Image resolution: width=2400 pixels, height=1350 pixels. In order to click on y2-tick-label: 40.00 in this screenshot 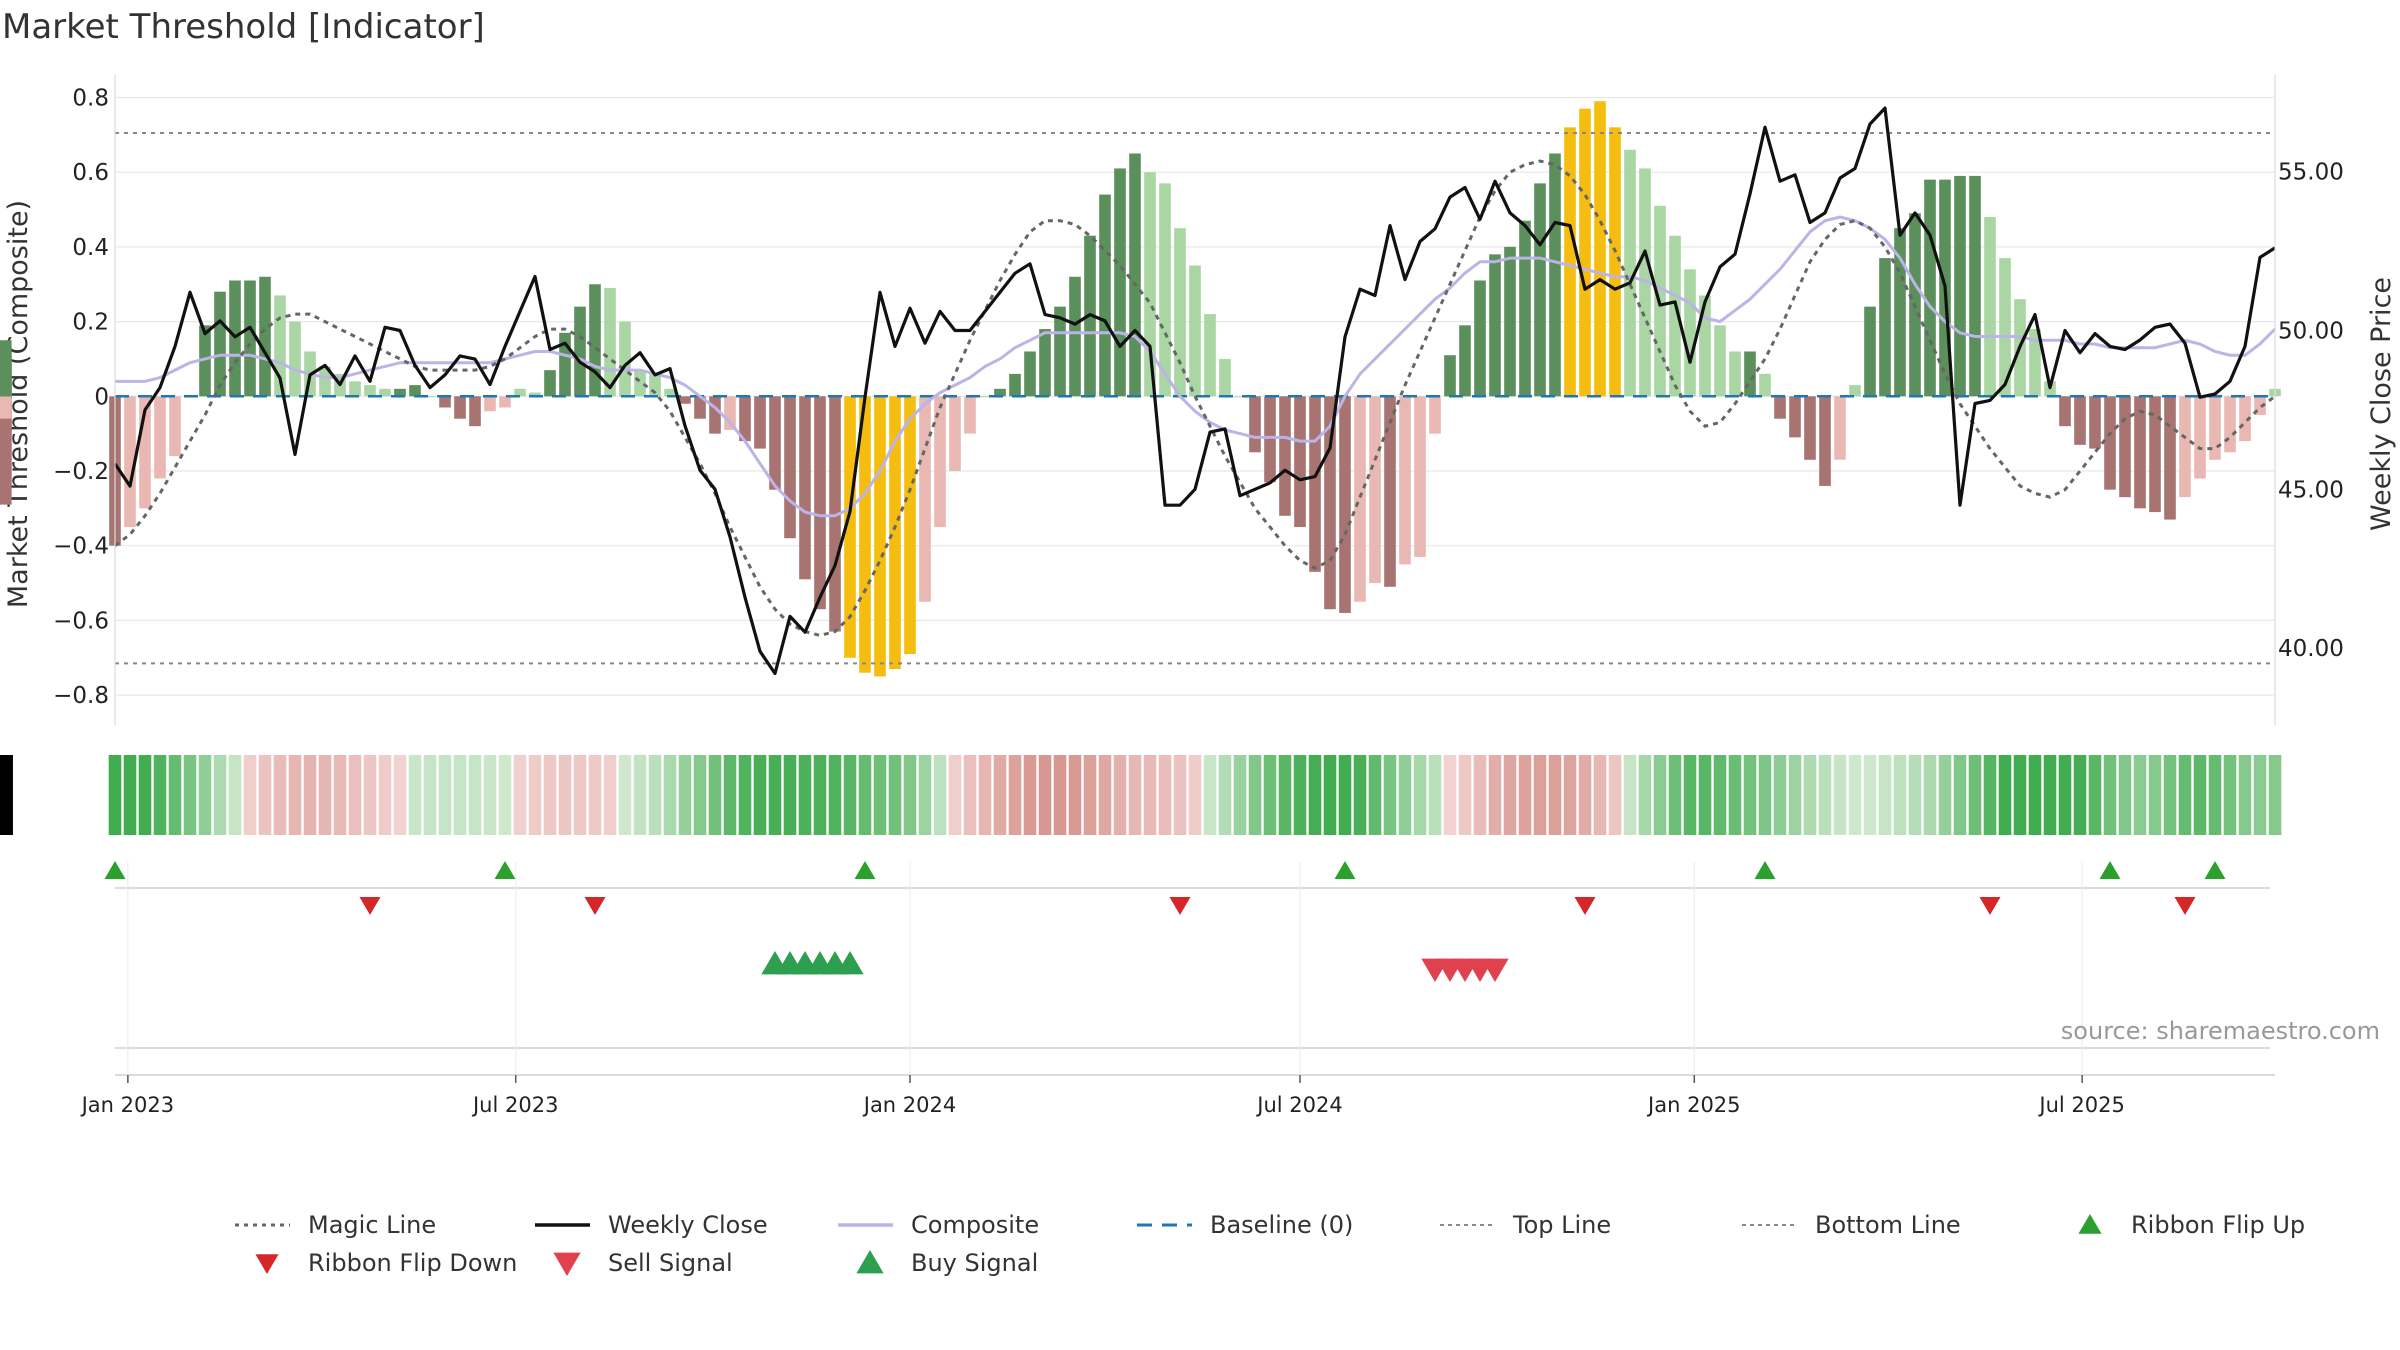, I will do `click(2311, 649)`.